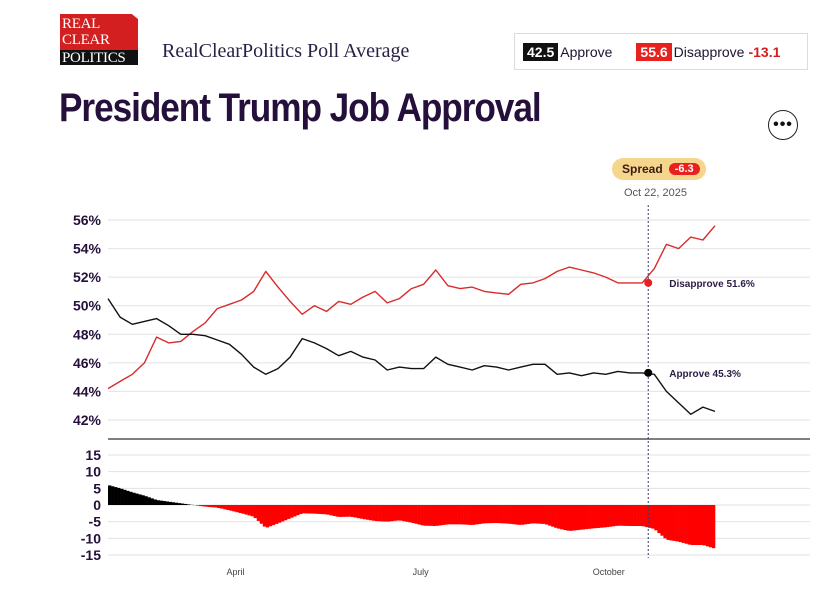 Image resolution: width=819 pixels, height=600 pixels. Describe the element at coordinates (712, 284) in the screenshot. I see `disapprove-annotation: Disapprove 51.6%` at that location.